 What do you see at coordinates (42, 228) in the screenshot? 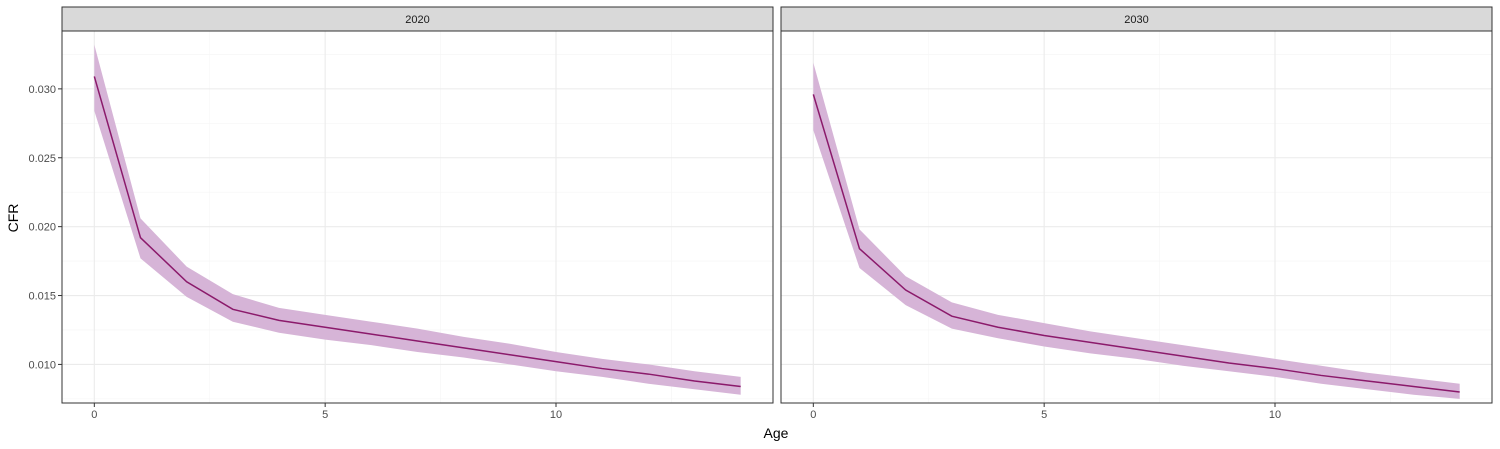
I see `y-tick-label: 0.020` at bounding box center [42, 228].